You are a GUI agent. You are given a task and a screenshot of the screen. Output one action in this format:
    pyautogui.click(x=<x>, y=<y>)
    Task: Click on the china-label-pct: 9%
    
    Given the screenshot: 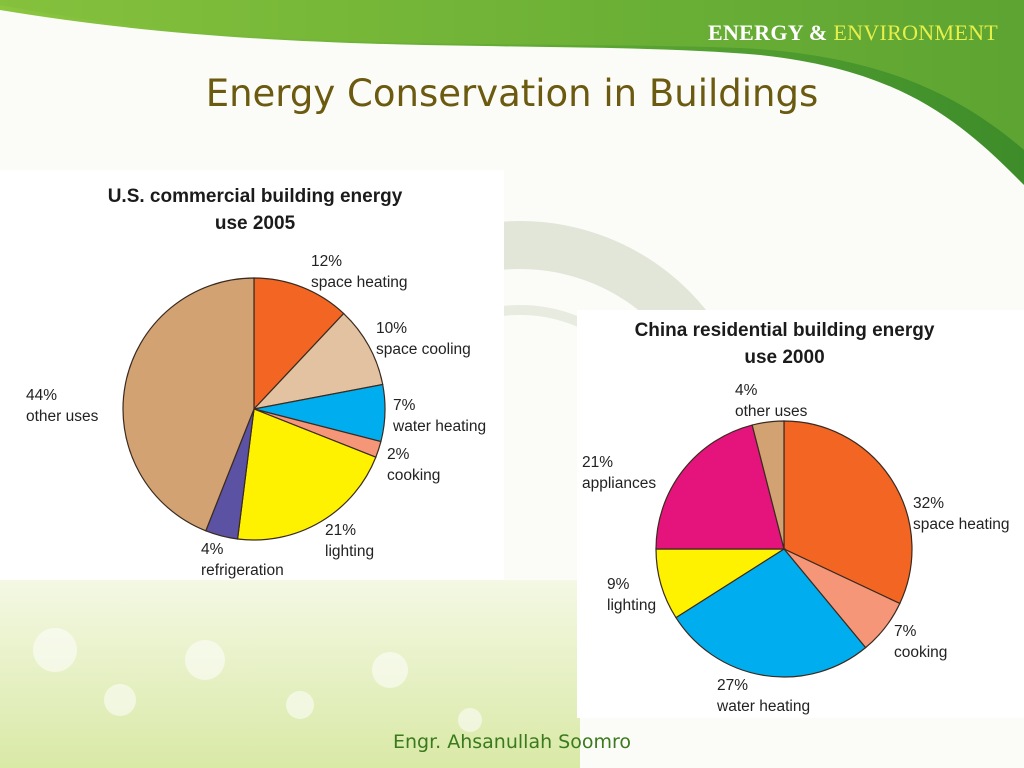 What is the action you would take?
    pyautogui.click(x=618, y=584)
    